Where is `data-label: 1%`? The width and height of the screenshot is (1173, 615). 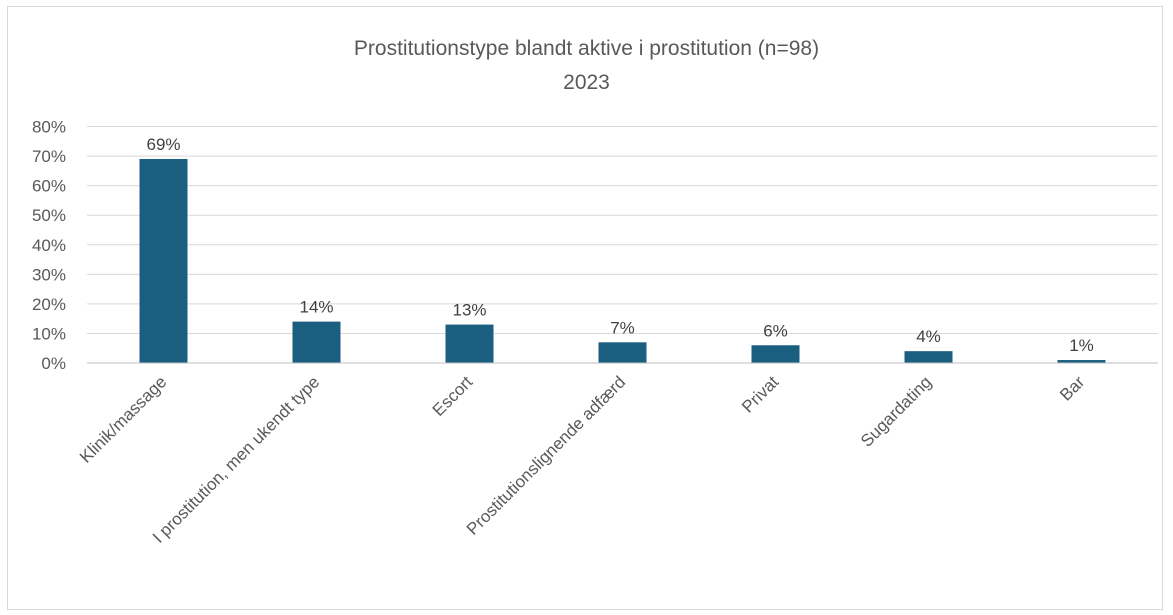
data-label: 1% is located at coordinates (1081, 345).